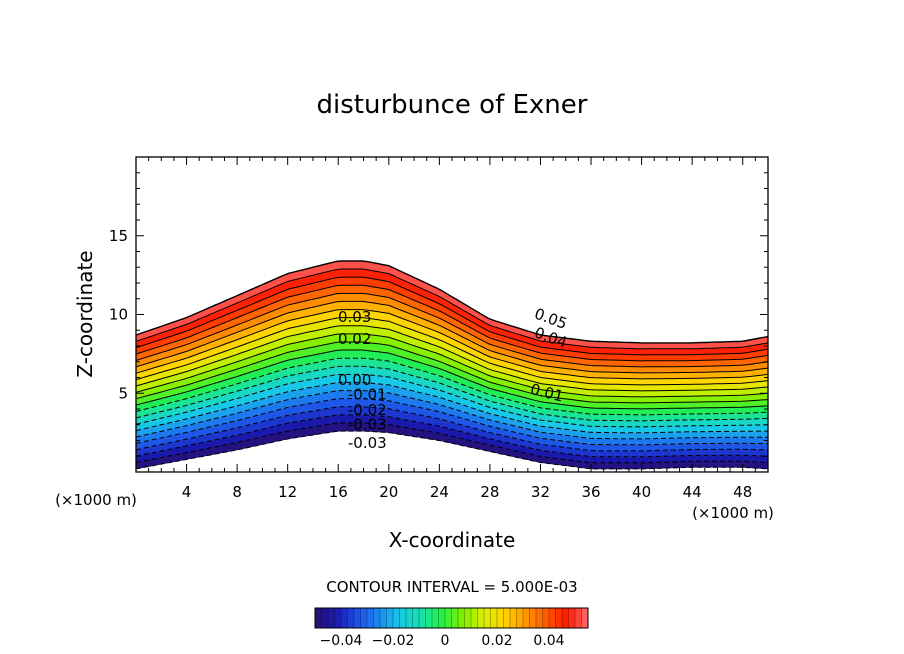 This screenshot has height=654, width=904. What do you see at coordinates (496, 641) in the screenshot?
I see `colorbar-tick-label: 0.02` at bounding box center [496, 641].